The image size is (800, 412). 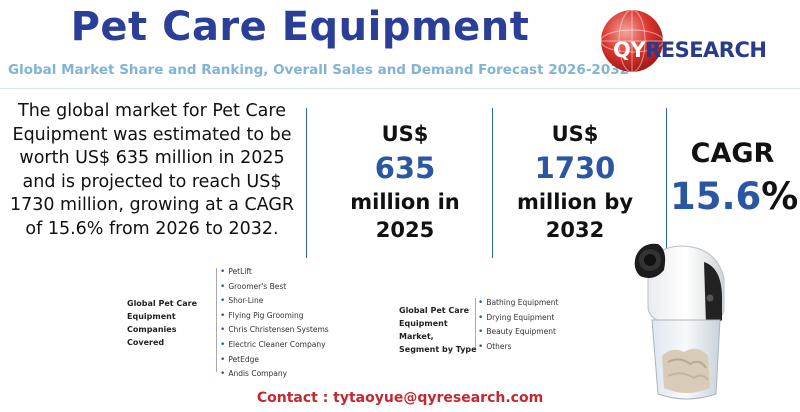 What do you see at coordinates (518, 347) in the screenshot?
I see `list-item: Others` at bounding box center [518, 347].